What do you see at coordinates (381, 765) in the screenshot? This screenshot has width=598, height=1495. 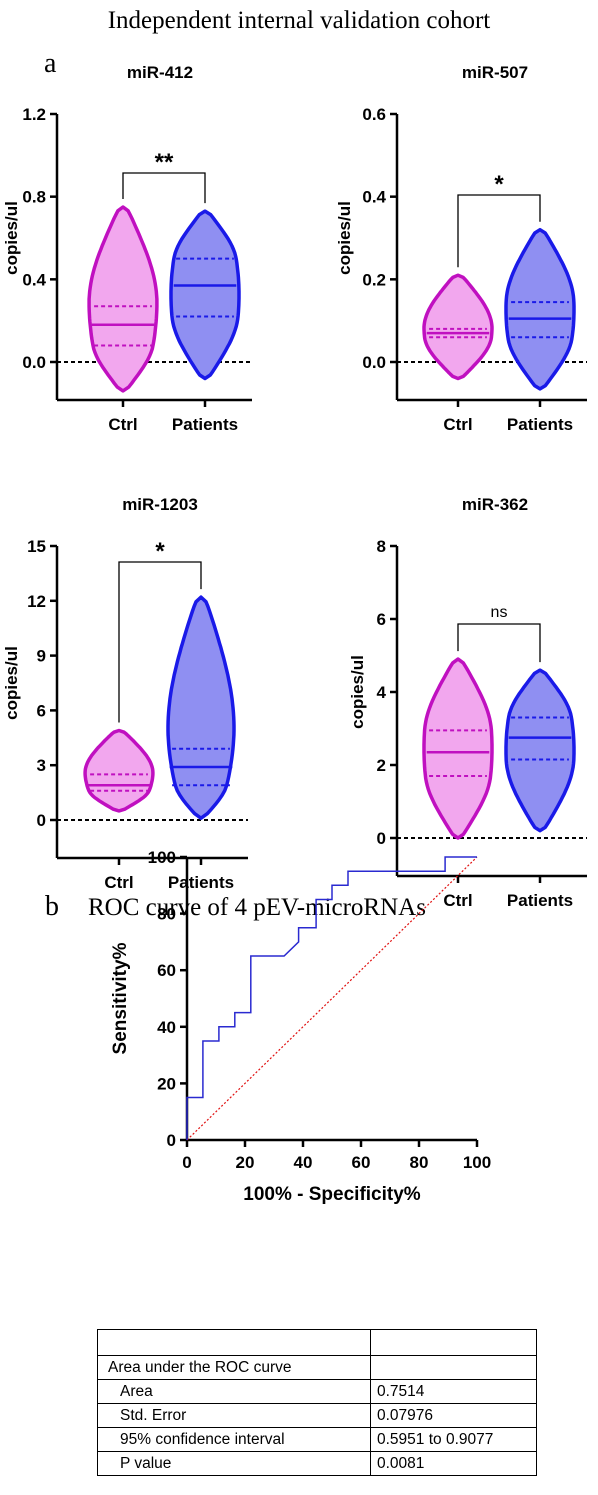 I see `y-tick-label: 2` at bounding box center [381, 765].